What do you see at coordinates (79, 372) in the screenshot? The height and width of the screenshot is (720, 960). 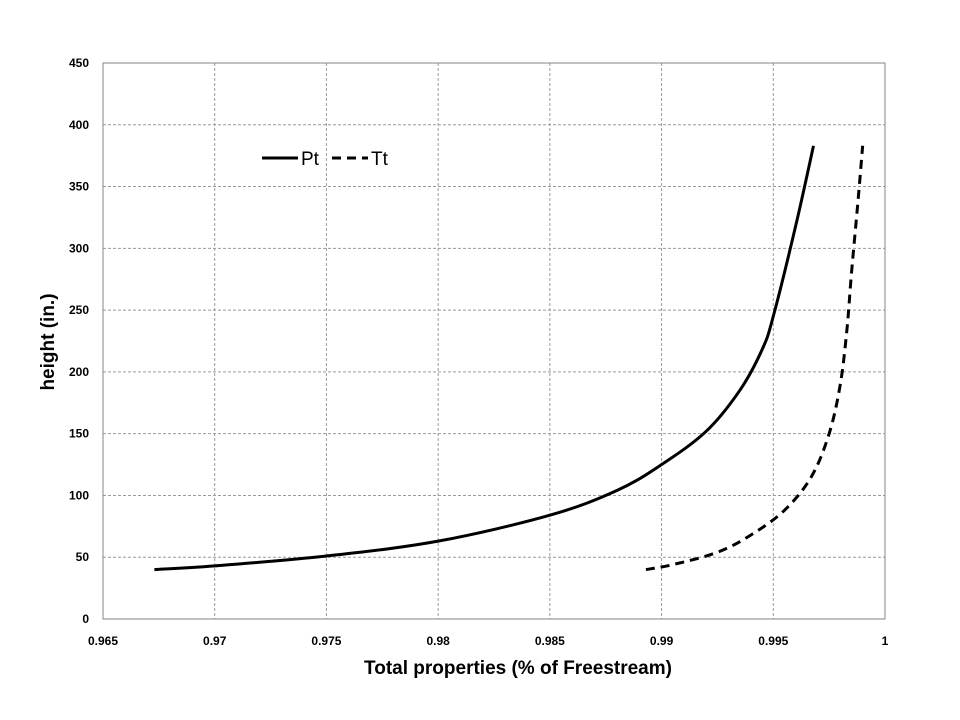 I see `y-tick-label: 200` at bounding box center [79, 372].